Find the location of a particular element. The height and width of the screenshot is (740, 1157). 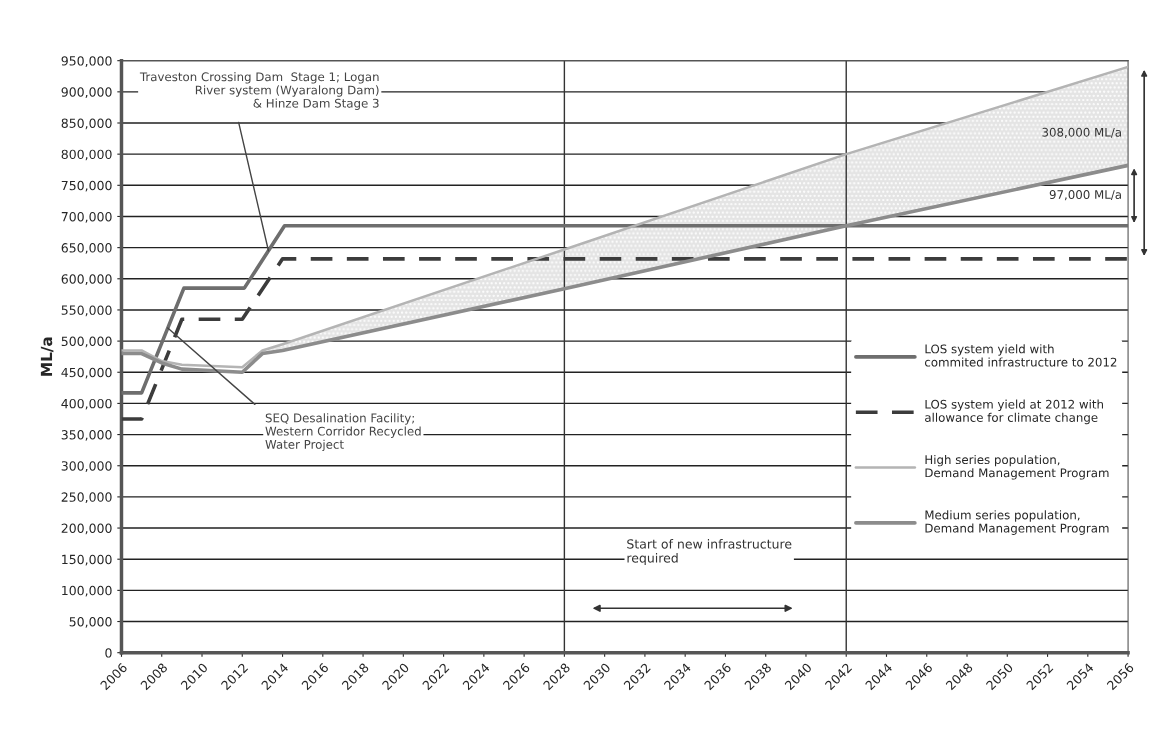

annotation: Start of new infrastructure required is located at coordinates (709, 552).